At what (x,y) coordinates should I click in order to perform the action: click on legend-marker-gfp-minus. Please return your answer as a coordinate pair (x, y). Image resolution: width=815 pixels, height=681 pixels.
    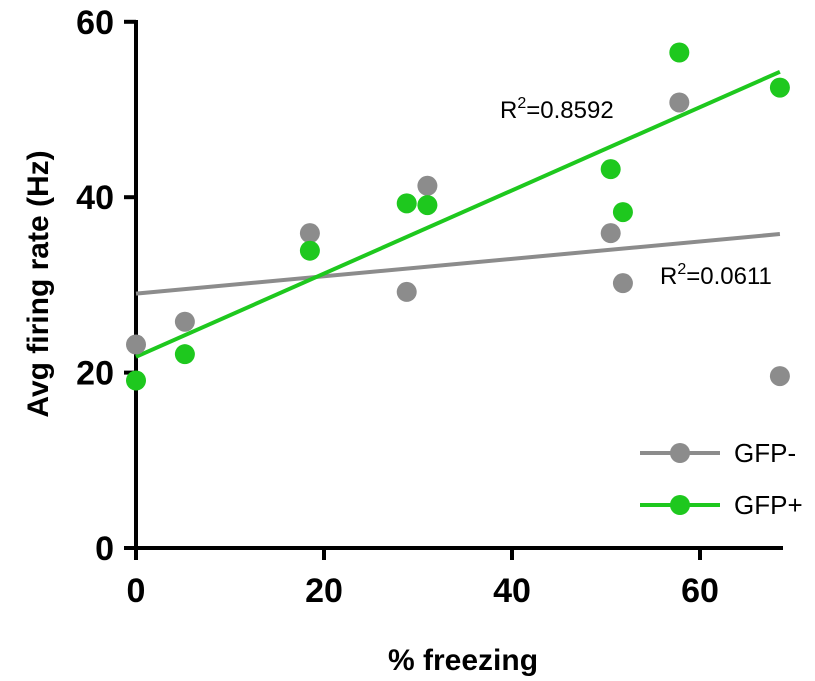
    Looking at the image, I should click on (680, 453).